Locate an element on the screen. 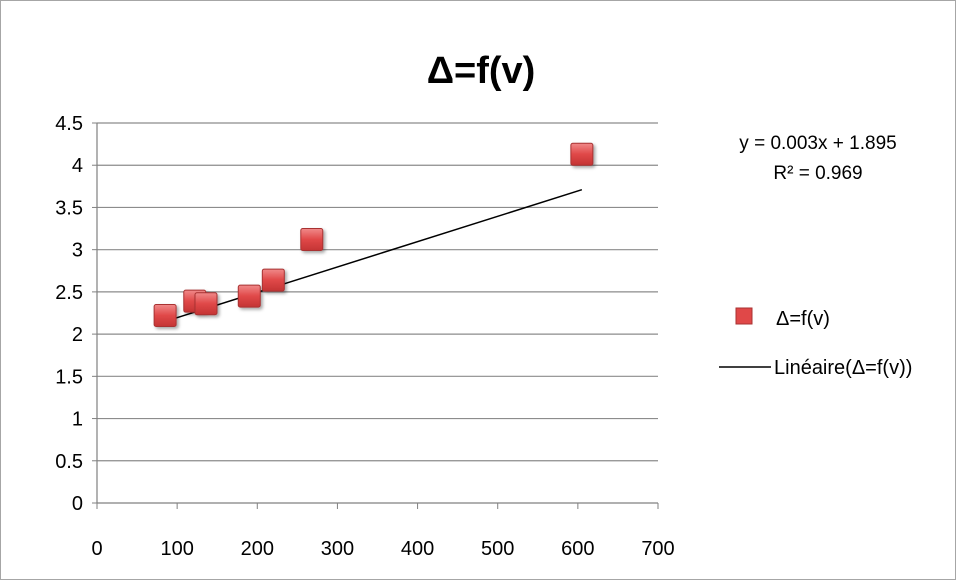 This screenshot has height=581, width=956. y-tick-label: 4 is located at coordinates (77, 166).